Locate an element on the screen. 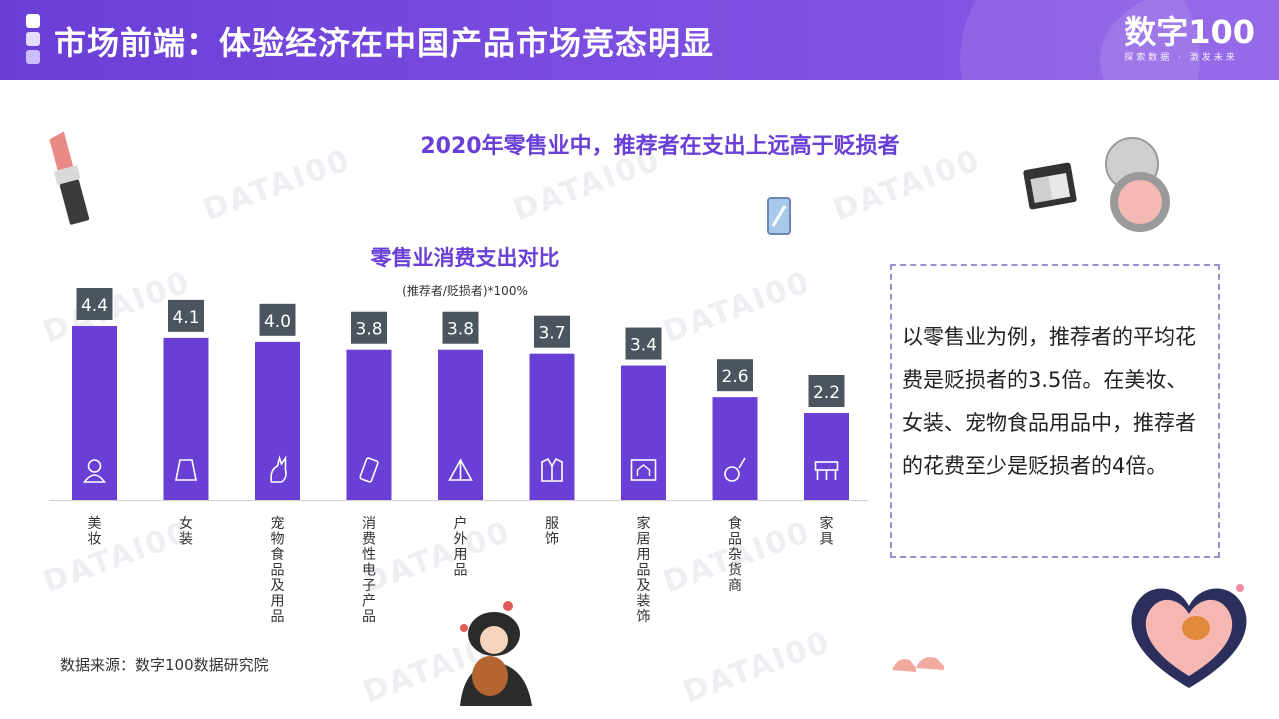  cat-icon is located at coordinates (278, 469).